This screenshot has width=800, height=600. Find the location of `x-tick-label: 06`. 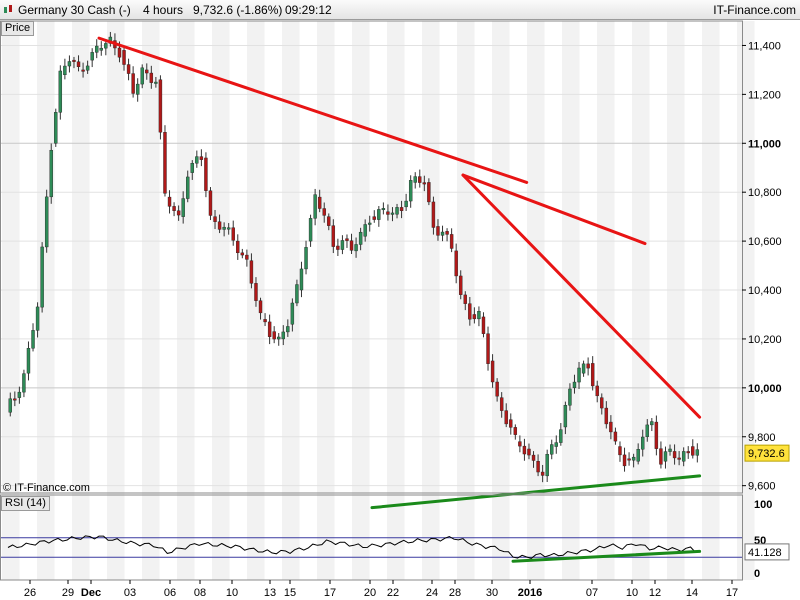

x-tick-label: 06 is located at coordinates (170, 593).